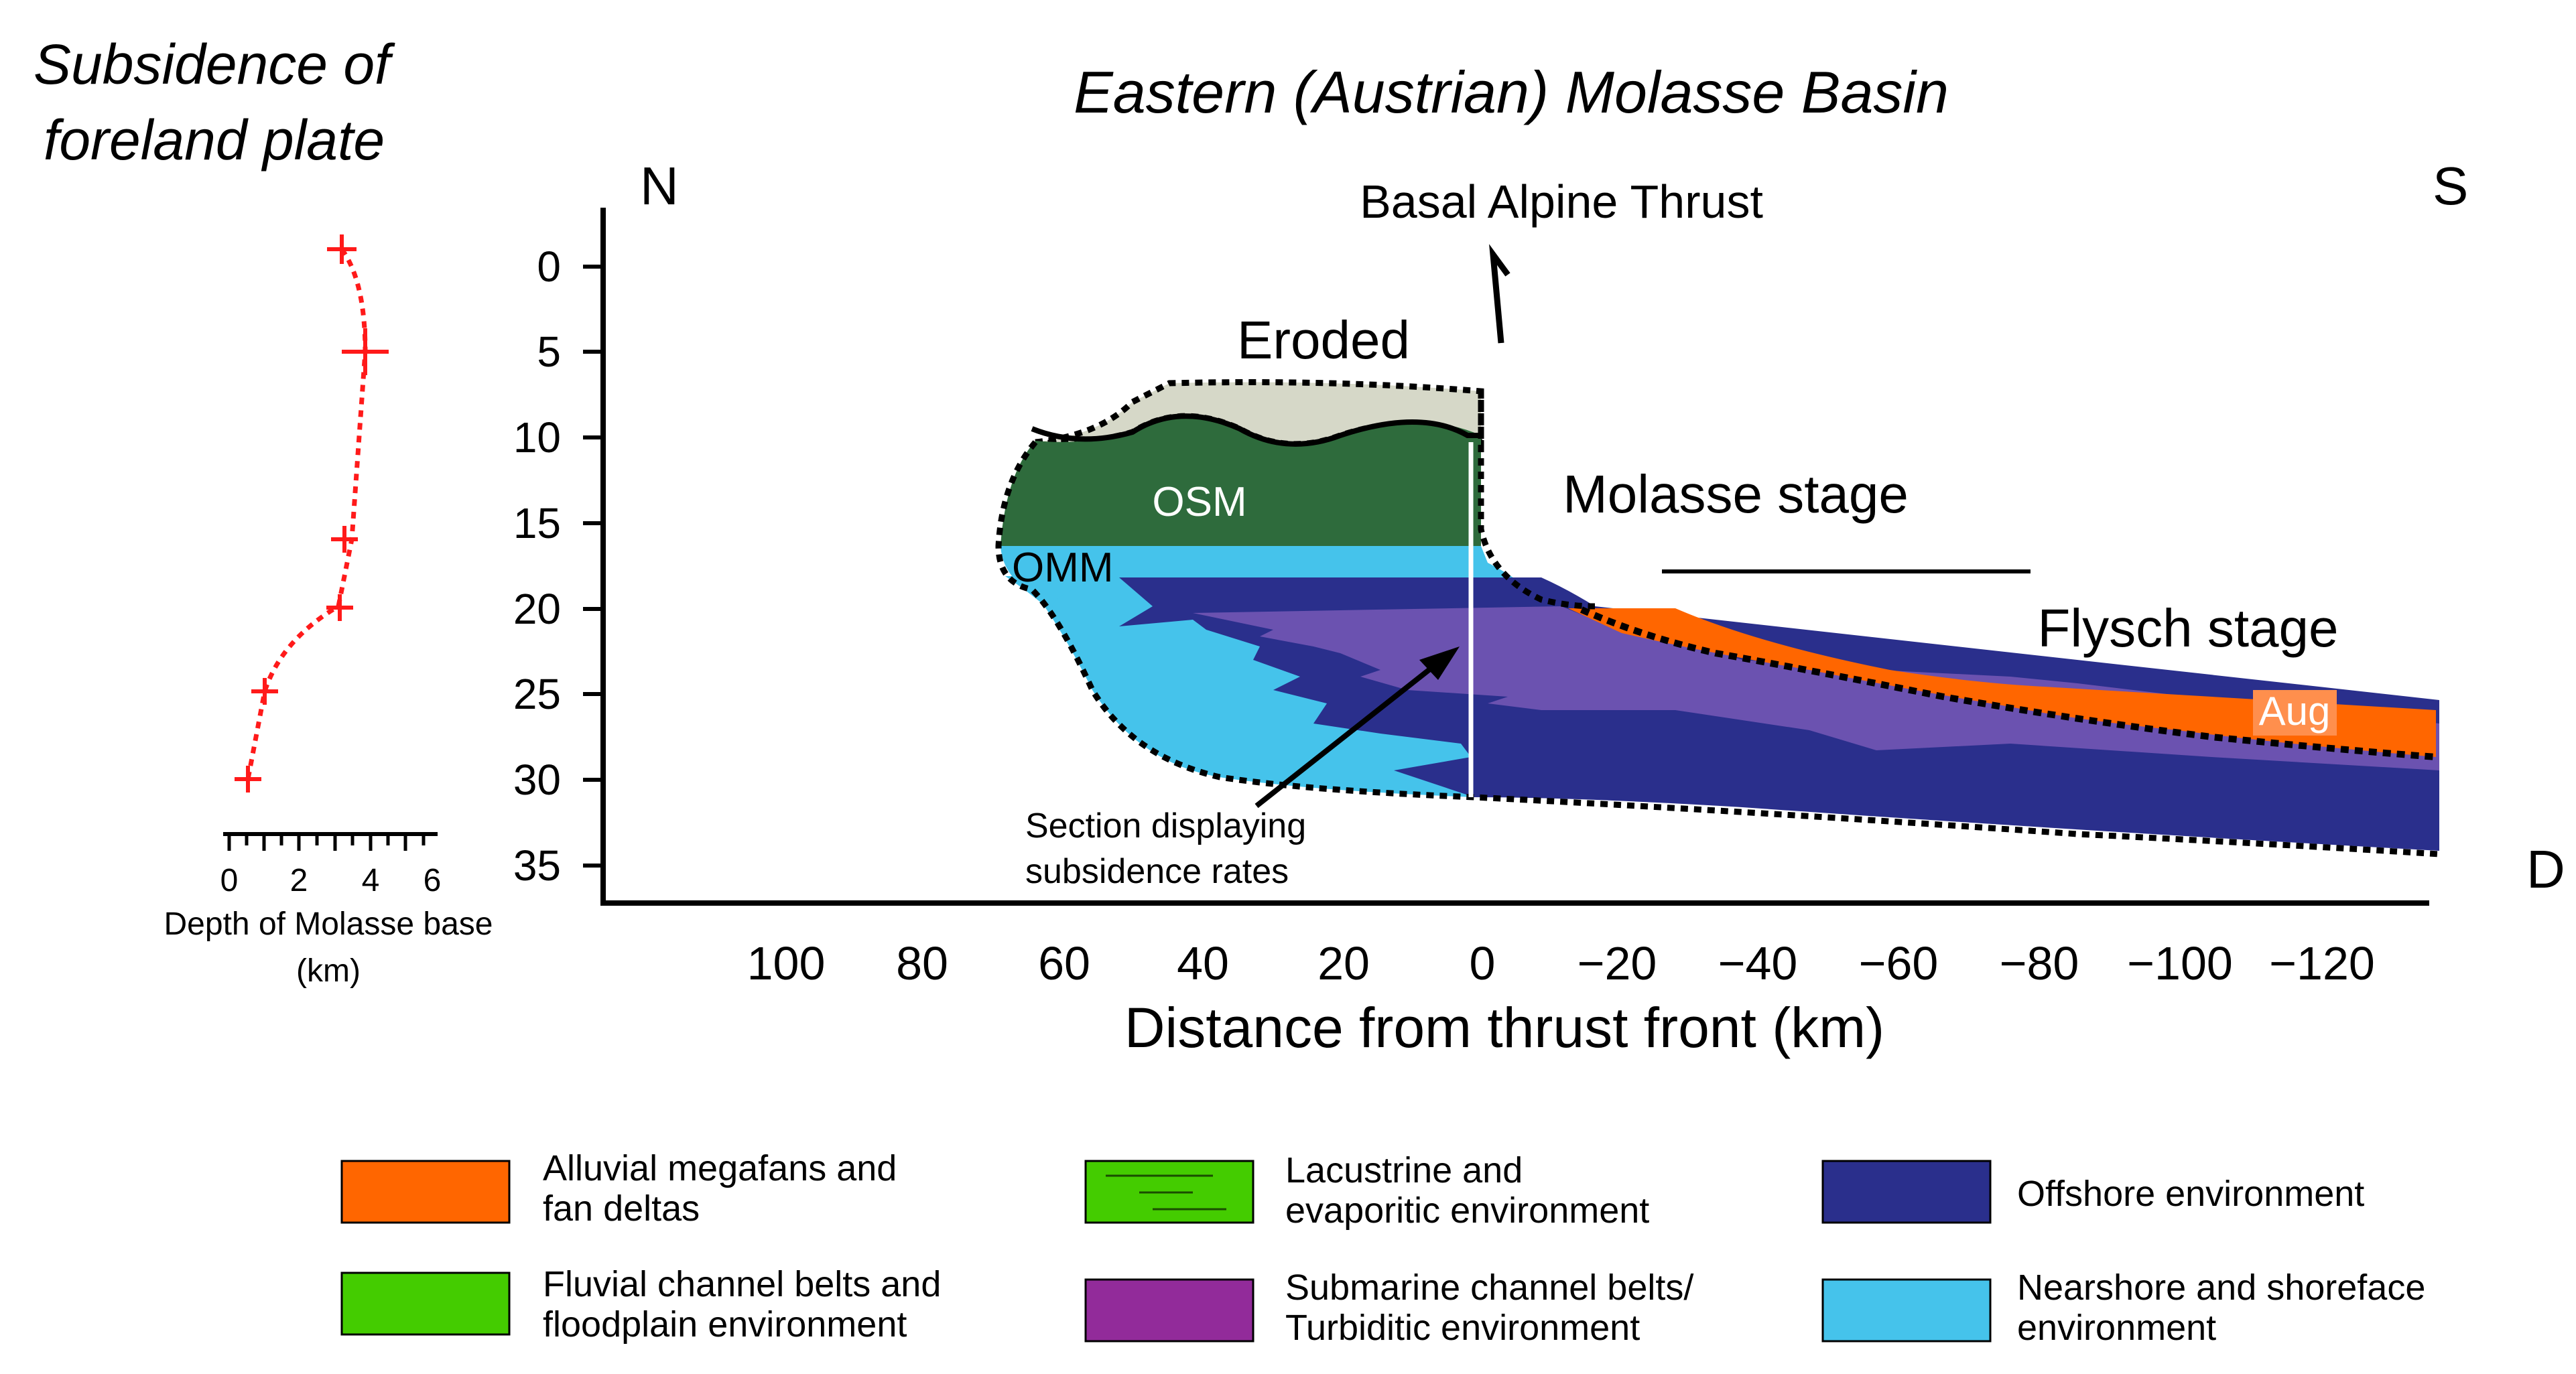 This screenshot has height=1374, width=2576. Describe the element at coordinates (1203, 963) in the screenshot. I see `x-tick: 40` at that location.